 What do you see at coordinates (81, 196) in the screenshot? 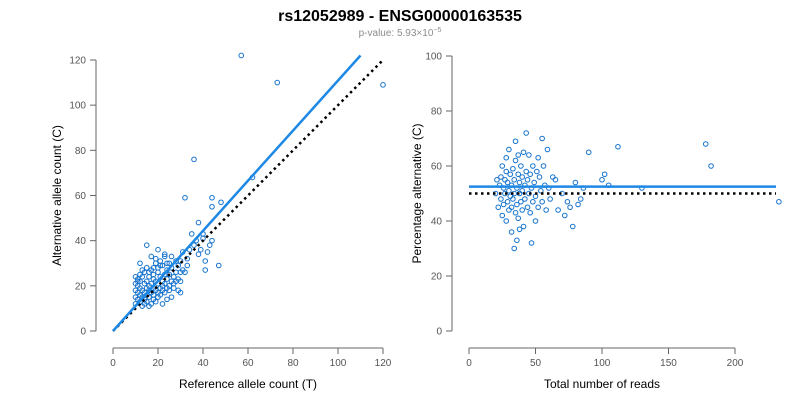
I see `left-y-tick-label: 60` at bounding box center [81, 196].